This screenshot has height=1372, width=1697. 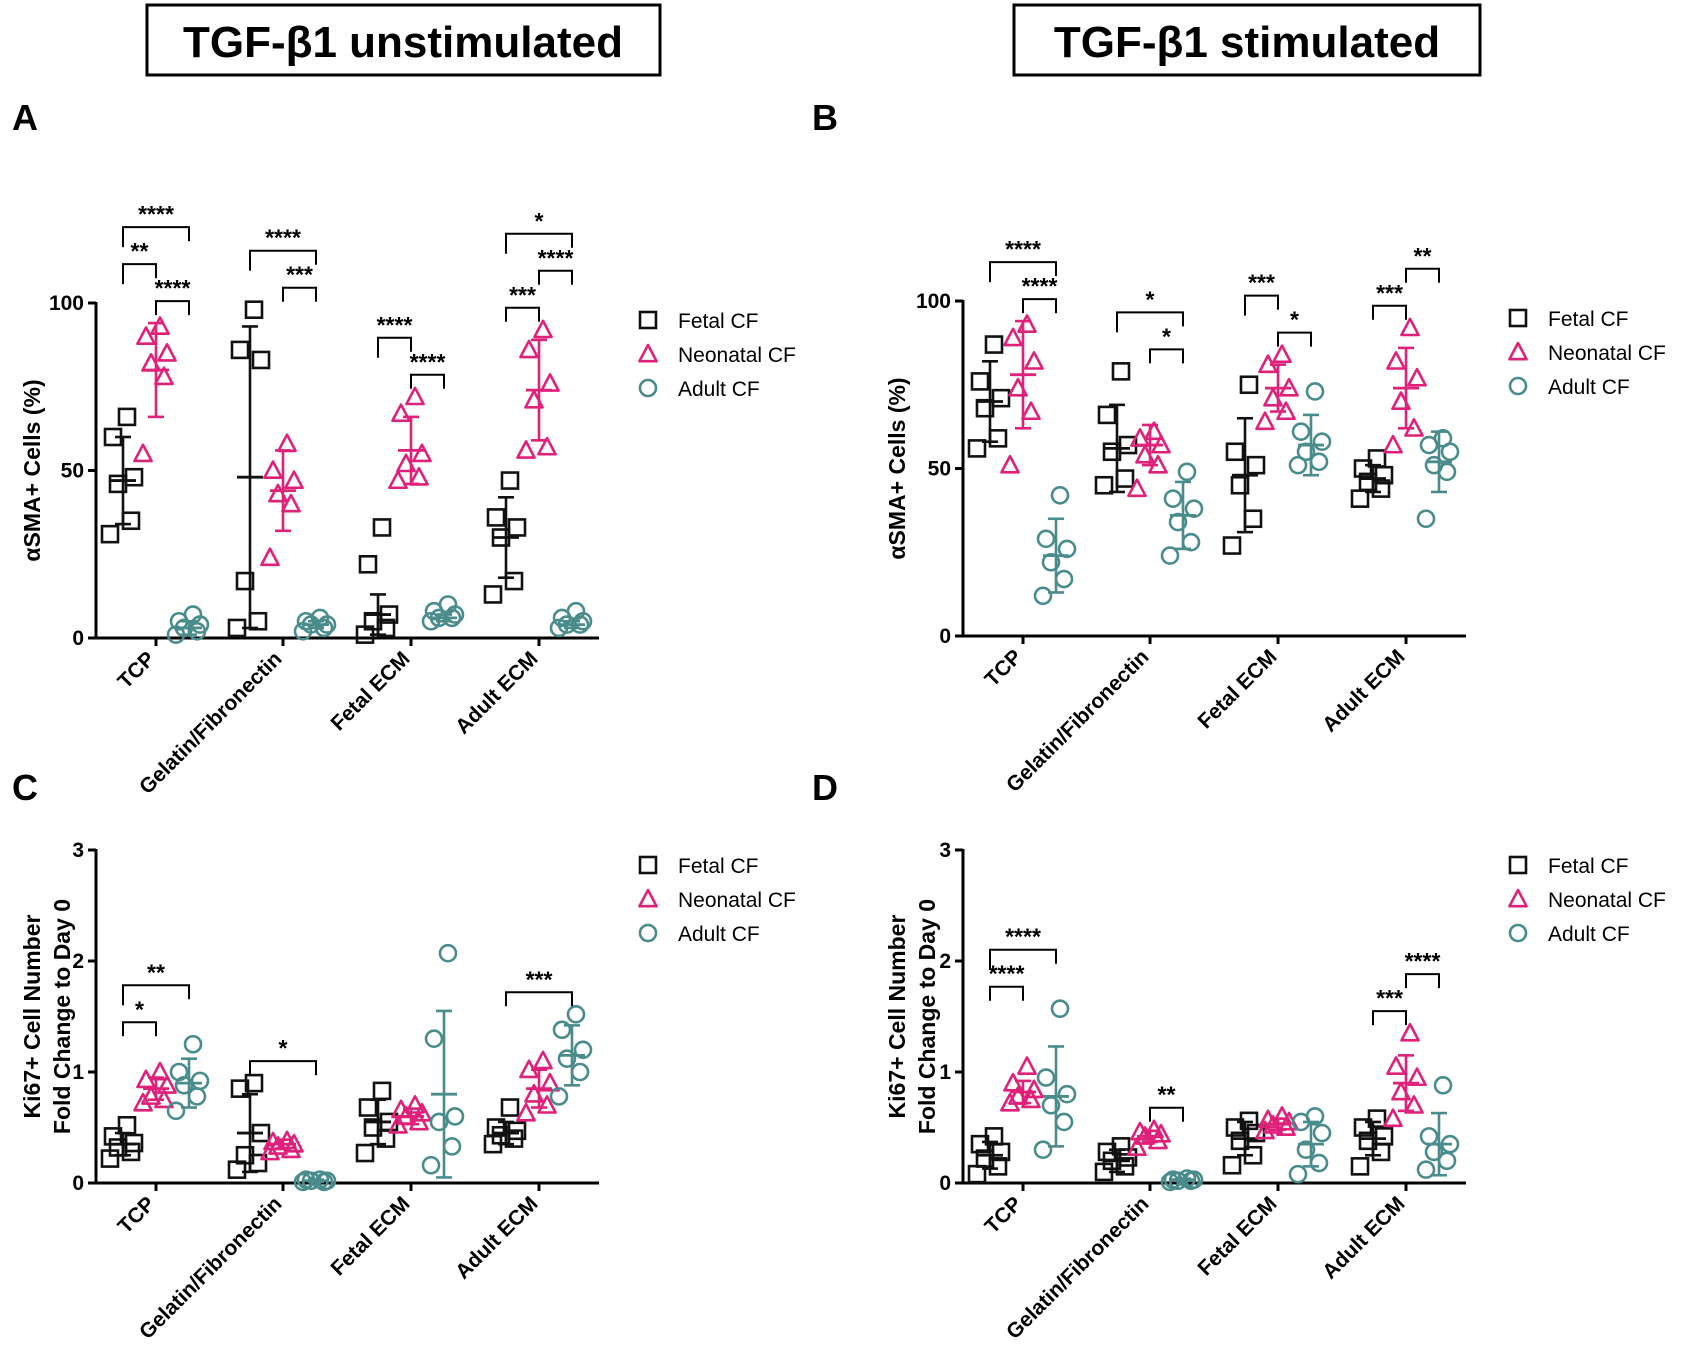 I want to click on y-axis-label: Fold Change to Day 0, so click(x=927, y=1016).